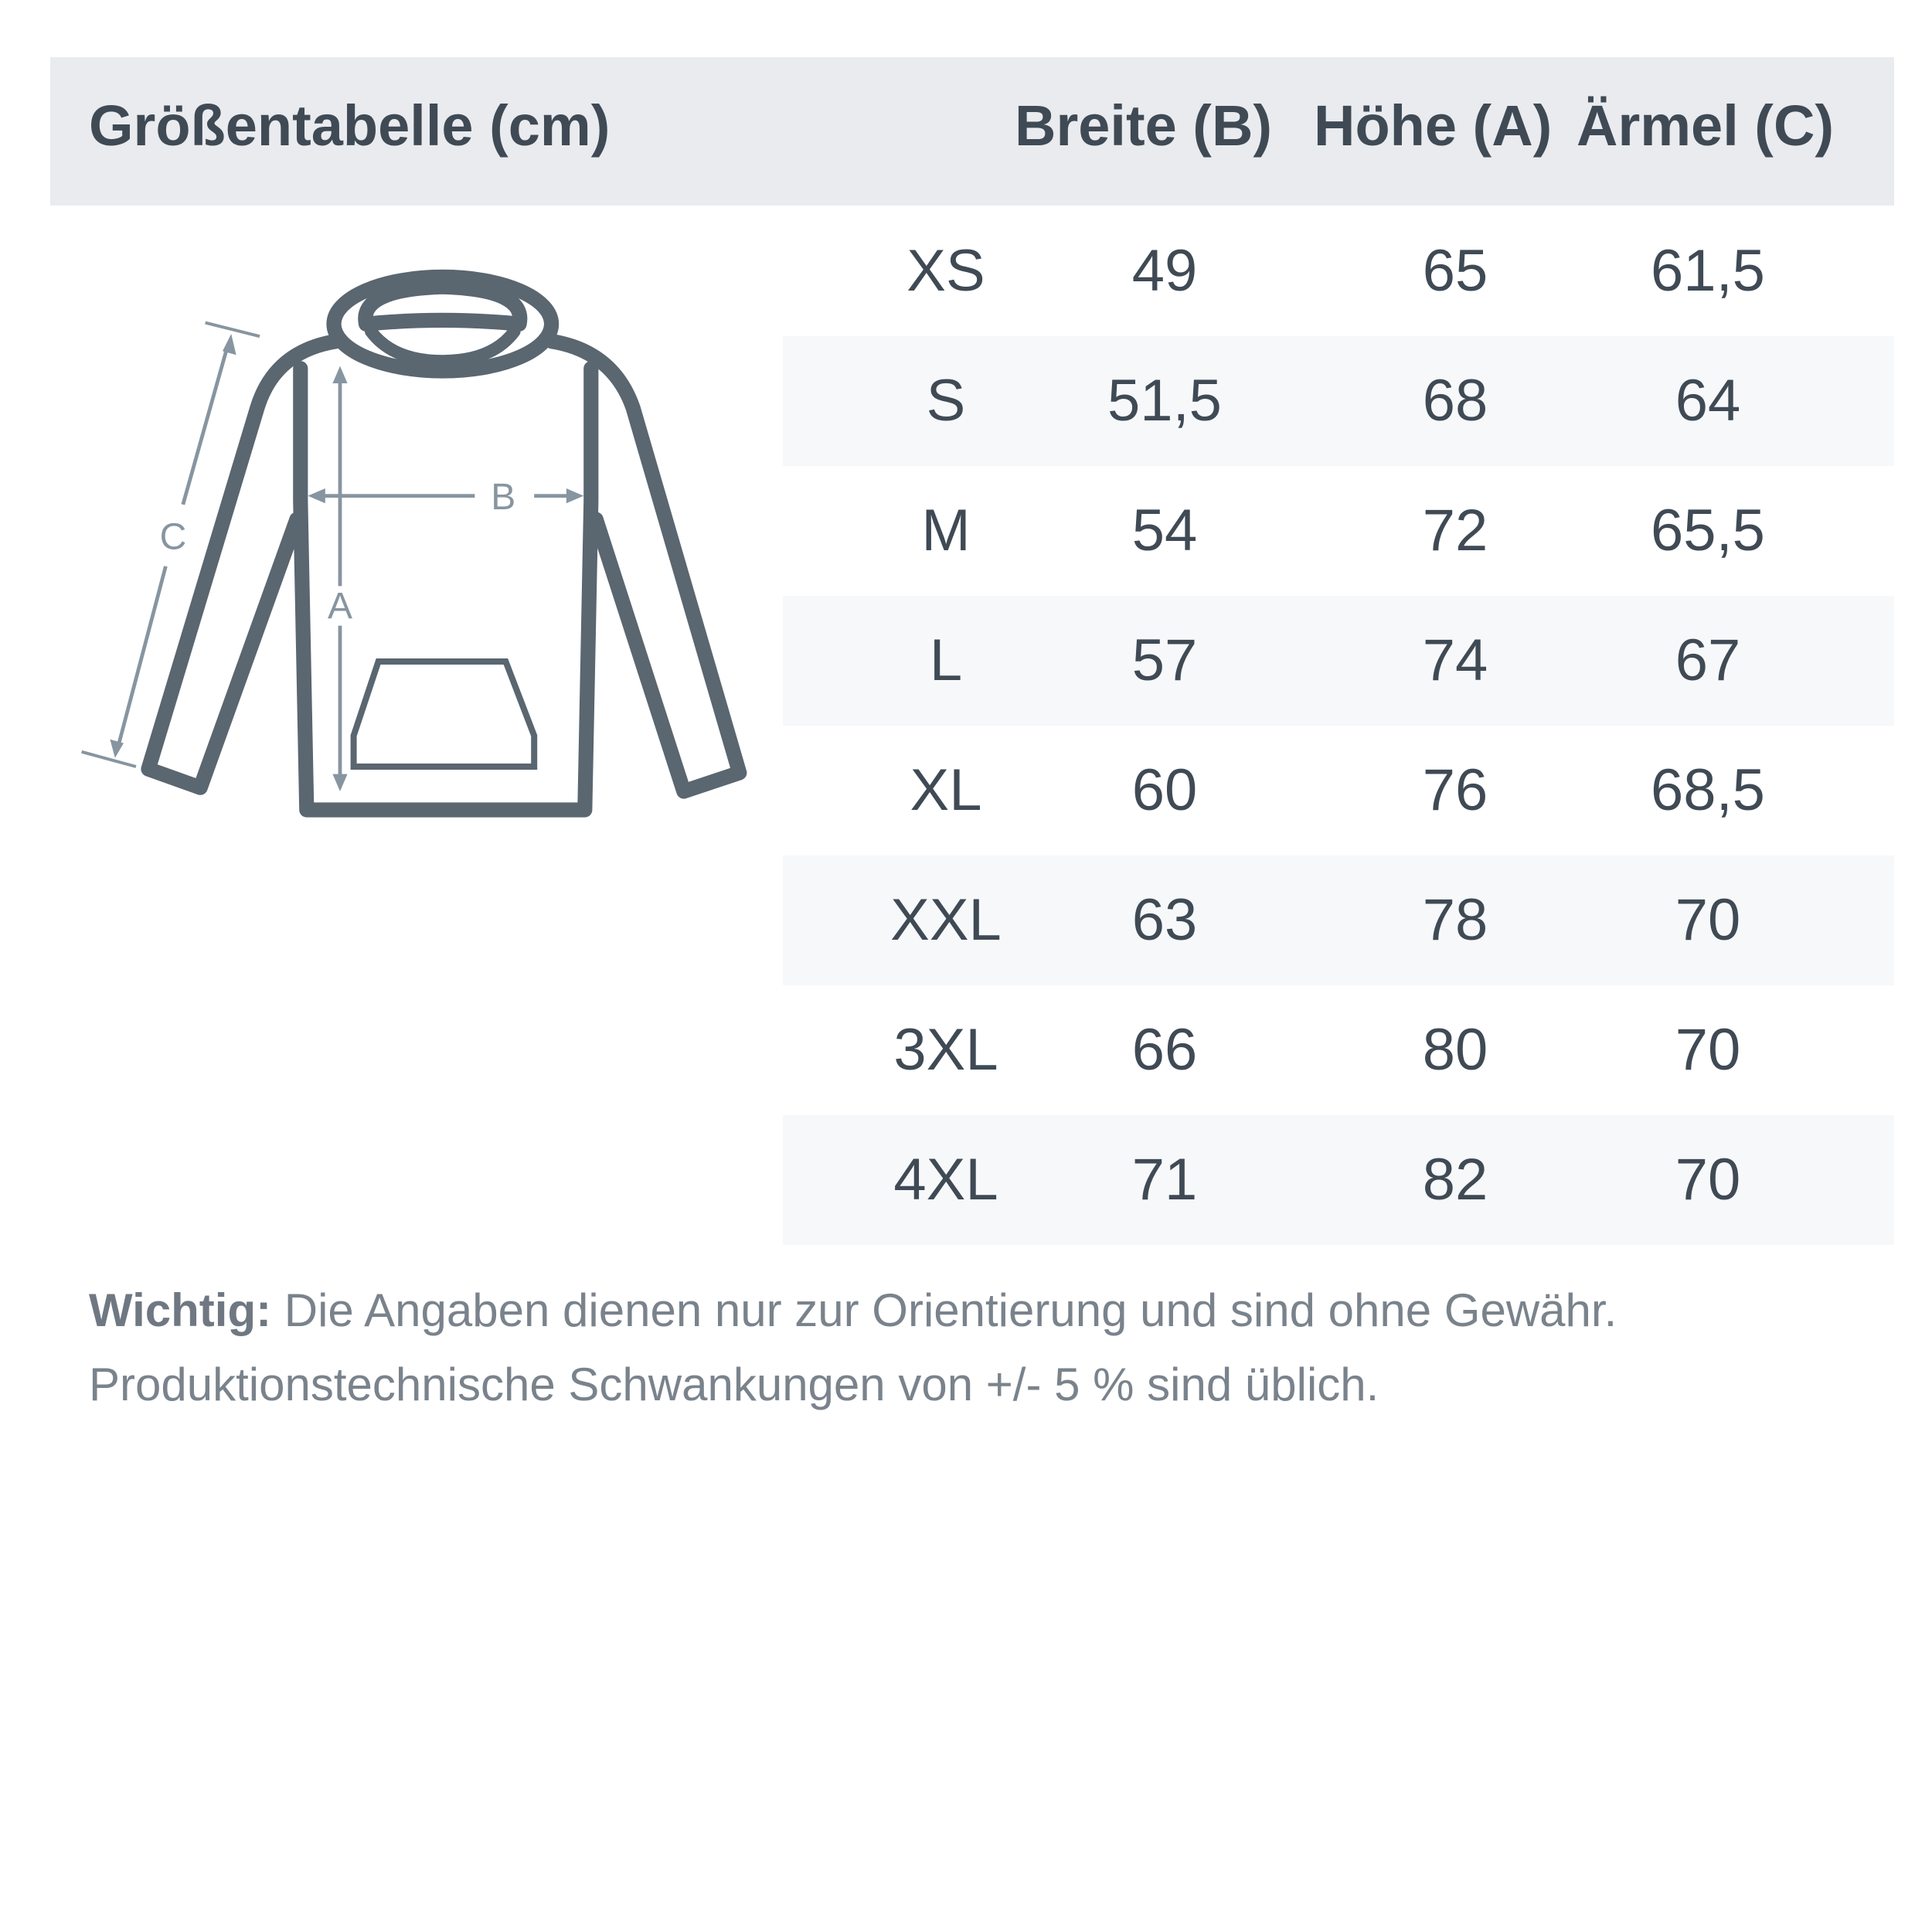 This screenshot has height=1932, width=1932. Describe the element at coordinates (1708, 531) in the screenshot. I see `measure-c: 65,5` at that location.